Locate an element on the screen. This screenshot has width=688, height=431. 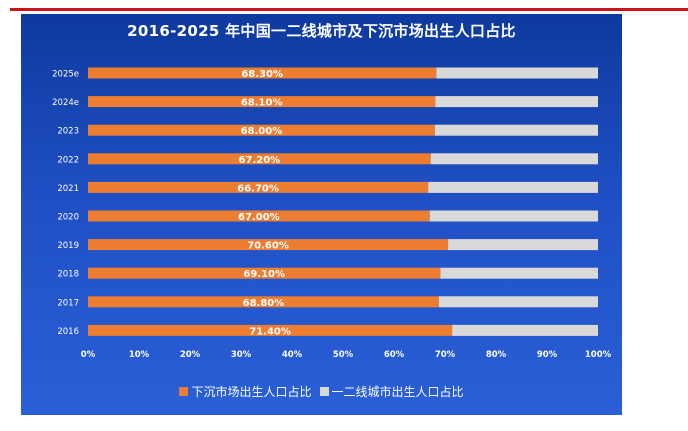
bar-tier12-2020 is located at coordinates (513, 216).